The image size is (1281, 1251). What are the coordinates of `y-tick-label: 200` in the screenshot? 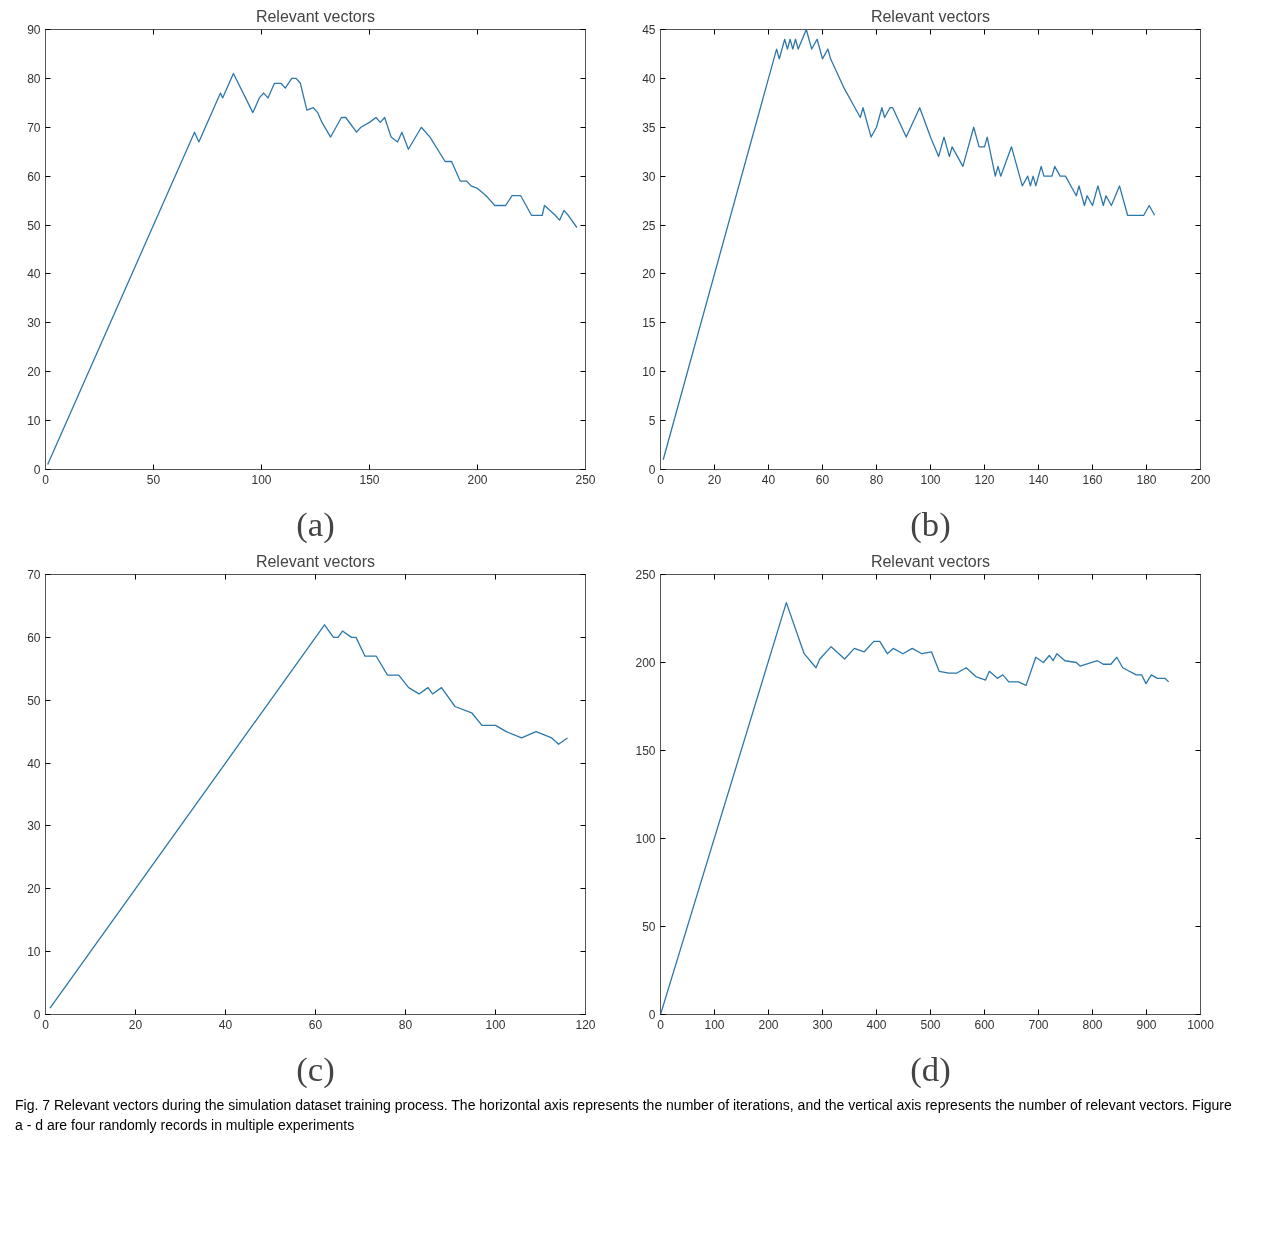 It's located at (645, 663).